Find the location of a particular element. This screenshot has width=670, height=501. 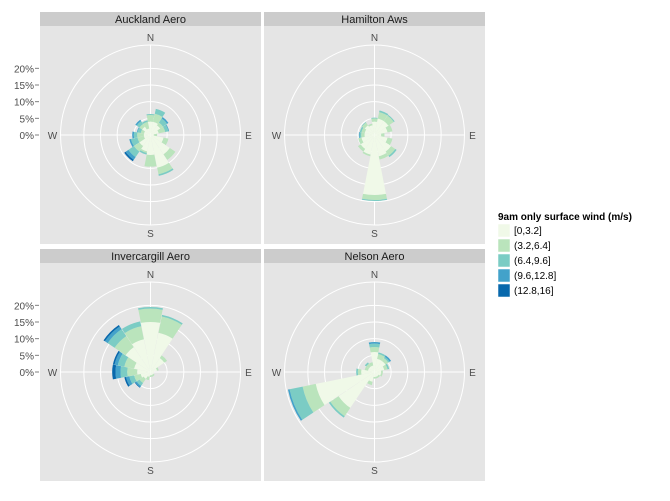

facet-title: Auckland Aero is located at coordinates (150, 20).